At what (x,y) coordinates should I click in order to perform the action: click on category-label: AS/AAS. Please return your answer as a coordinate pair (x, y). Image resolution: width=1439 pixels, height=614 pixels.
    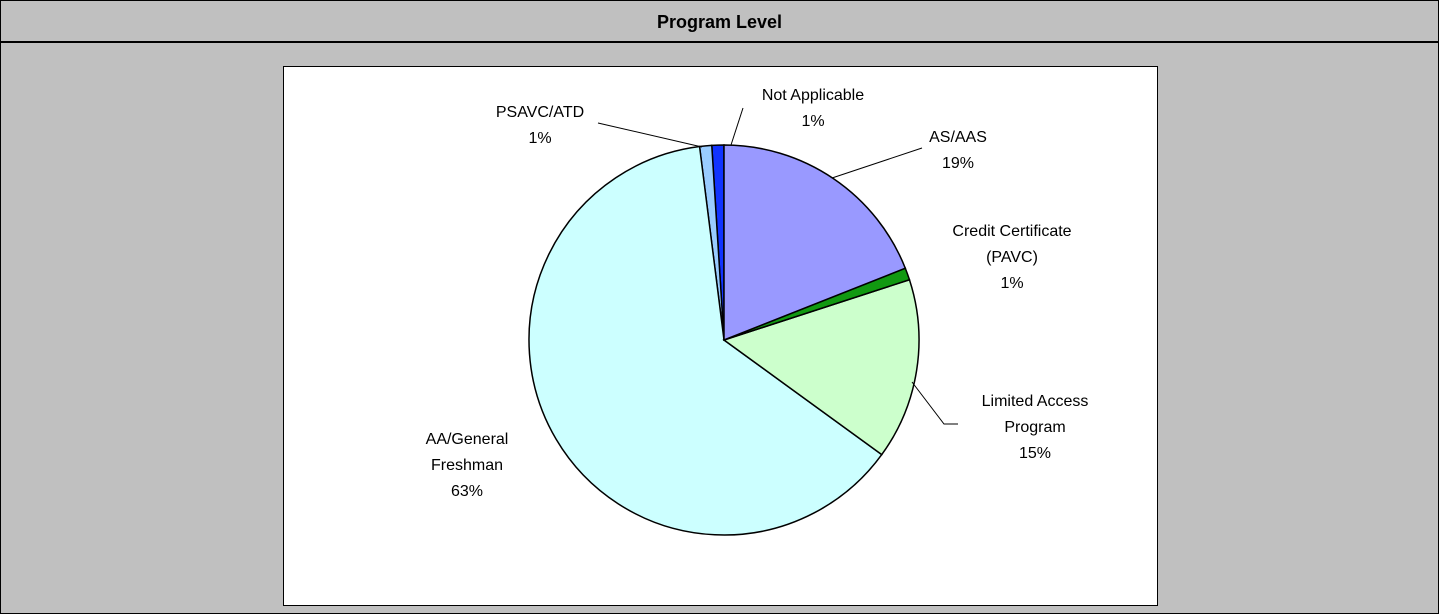
    Looking at the image, I should click on (958, 137).